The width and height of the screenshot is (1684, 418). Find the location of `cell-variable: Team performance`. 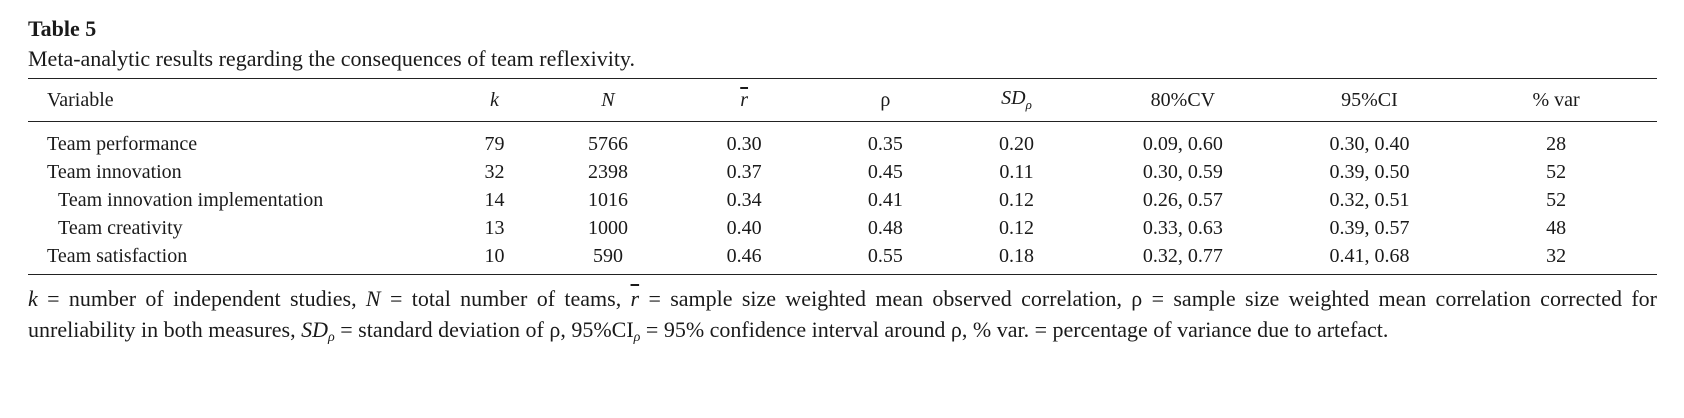

cell-variable: Team performance is located at coordinates (122, 144).